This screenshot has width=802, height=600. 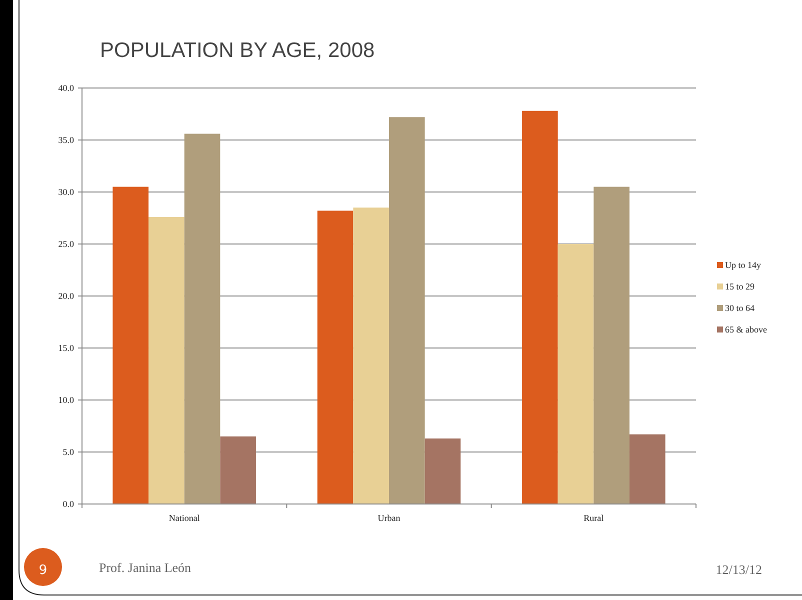 I want to click on x-tick-label: Rural, so click(x=594, y=518).